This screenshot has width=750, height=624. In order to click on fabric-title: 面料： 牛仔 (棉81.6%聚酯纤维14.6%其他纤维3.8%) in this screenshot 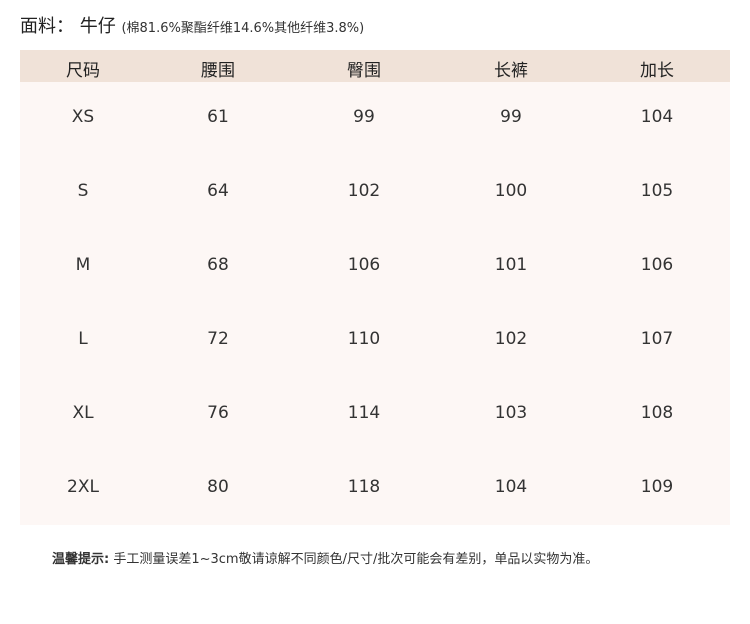, I will do `click(192, 25)`.